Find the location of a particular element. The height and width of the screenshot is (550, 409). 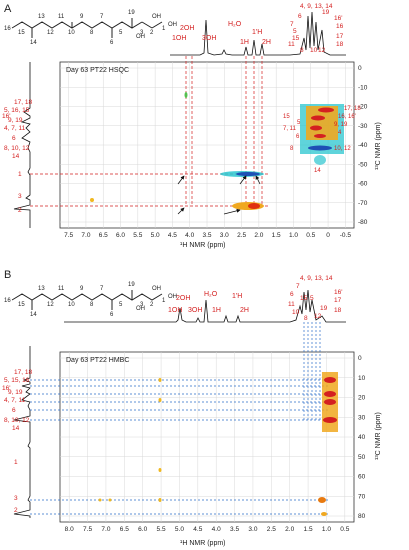

proton-label: 10 is located at coordinates (296, 312).